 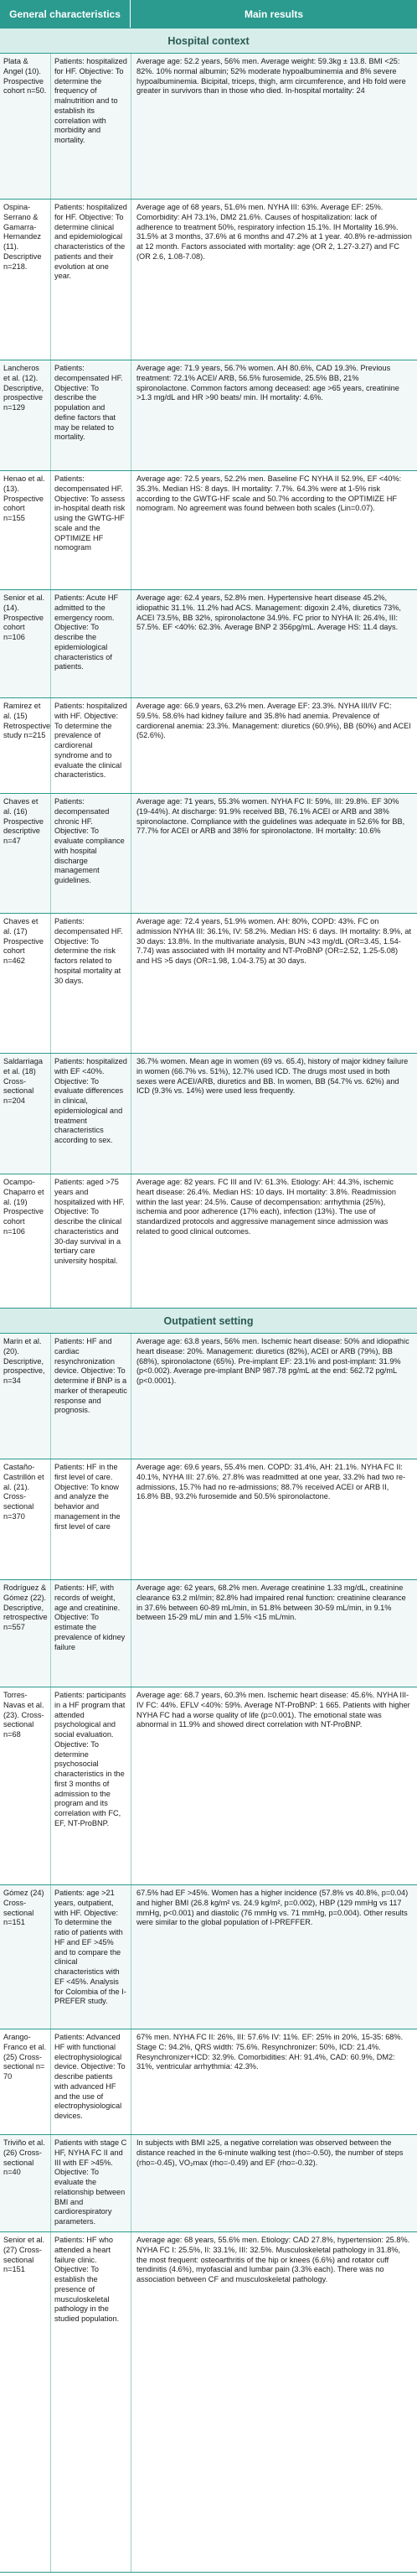 I want to click on section-outpatient-setting: Outpatient setting, so click(x=208, y=1321).